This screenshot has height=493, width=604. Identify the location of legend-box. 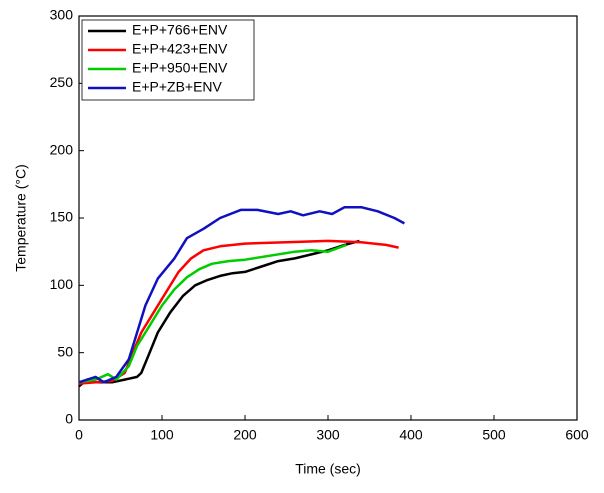
(168, 60).